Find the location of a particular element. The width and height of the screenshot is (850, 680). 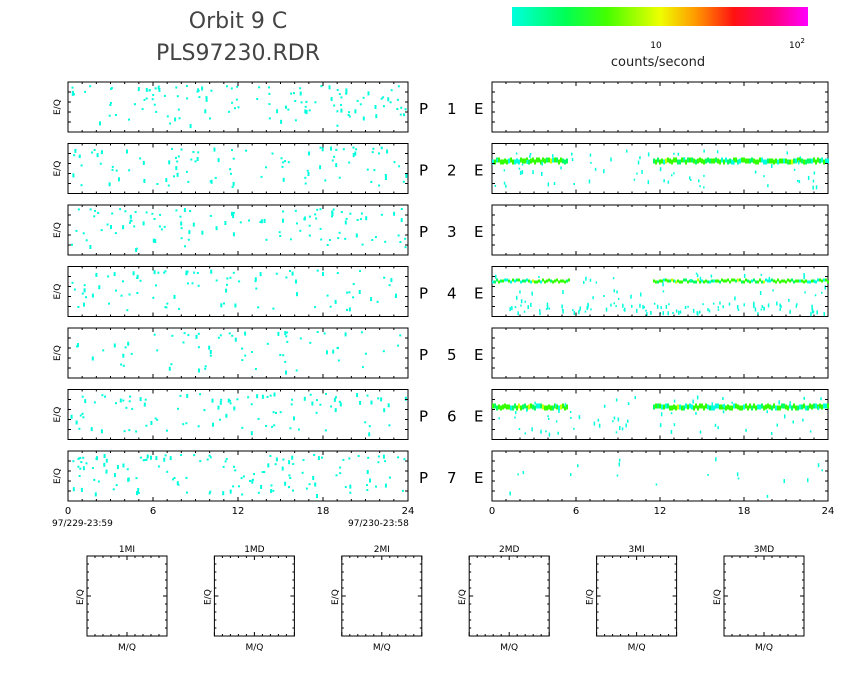

mq-panel-2MD: 2MD M/Q E/Q is located at coordinates (504, 599).